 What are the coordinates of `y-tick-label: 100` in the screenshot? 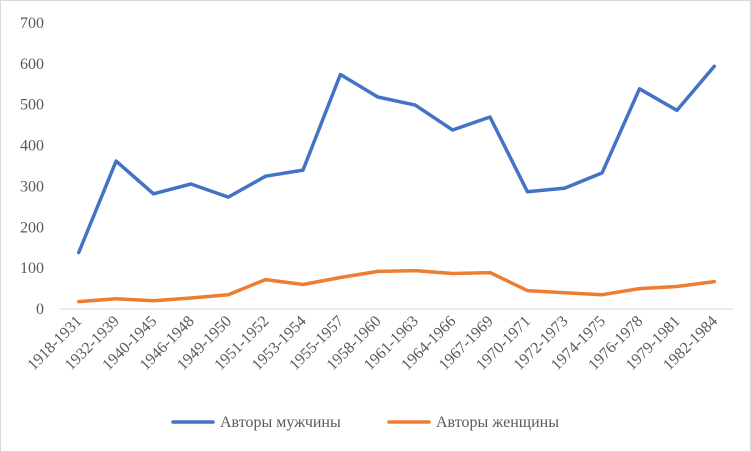 It's located at (32, 268).